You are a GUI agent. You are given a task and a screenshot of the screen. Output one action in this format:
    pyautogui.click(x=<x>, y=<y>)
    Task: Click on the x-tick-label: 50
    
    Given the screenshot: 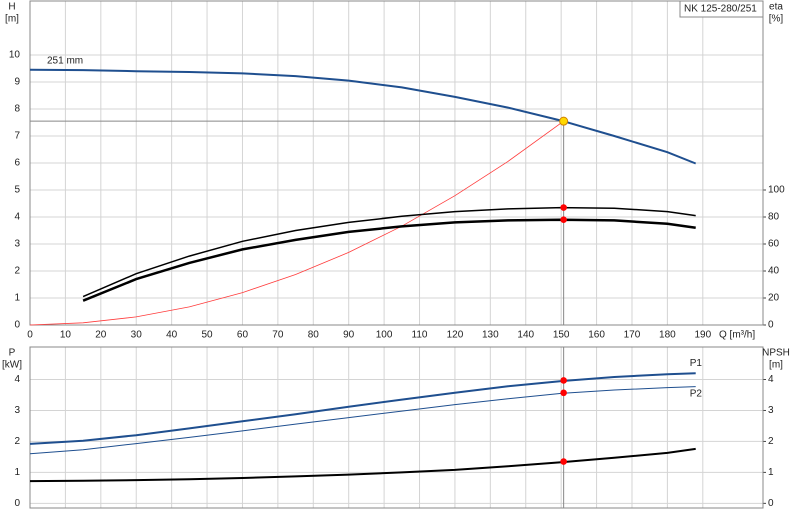 What is the action you would take?
    pyautogui.click(x=207, y=335)
    